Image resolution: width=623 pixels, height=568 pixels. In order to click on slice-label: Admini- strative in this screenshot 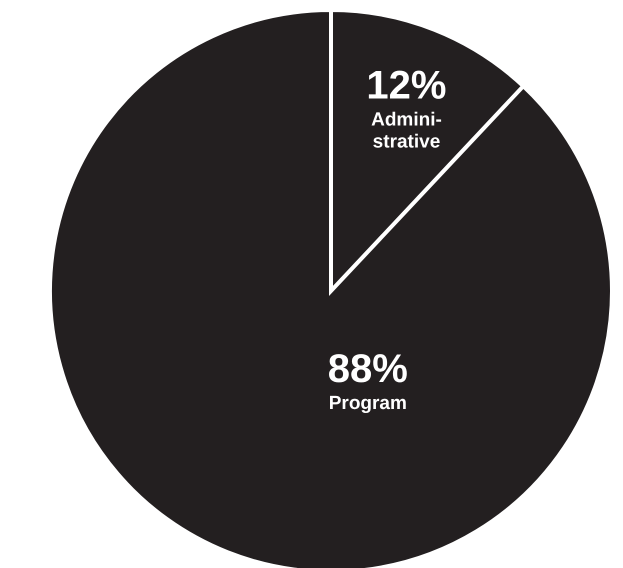, I will do `click(406, 130)`.